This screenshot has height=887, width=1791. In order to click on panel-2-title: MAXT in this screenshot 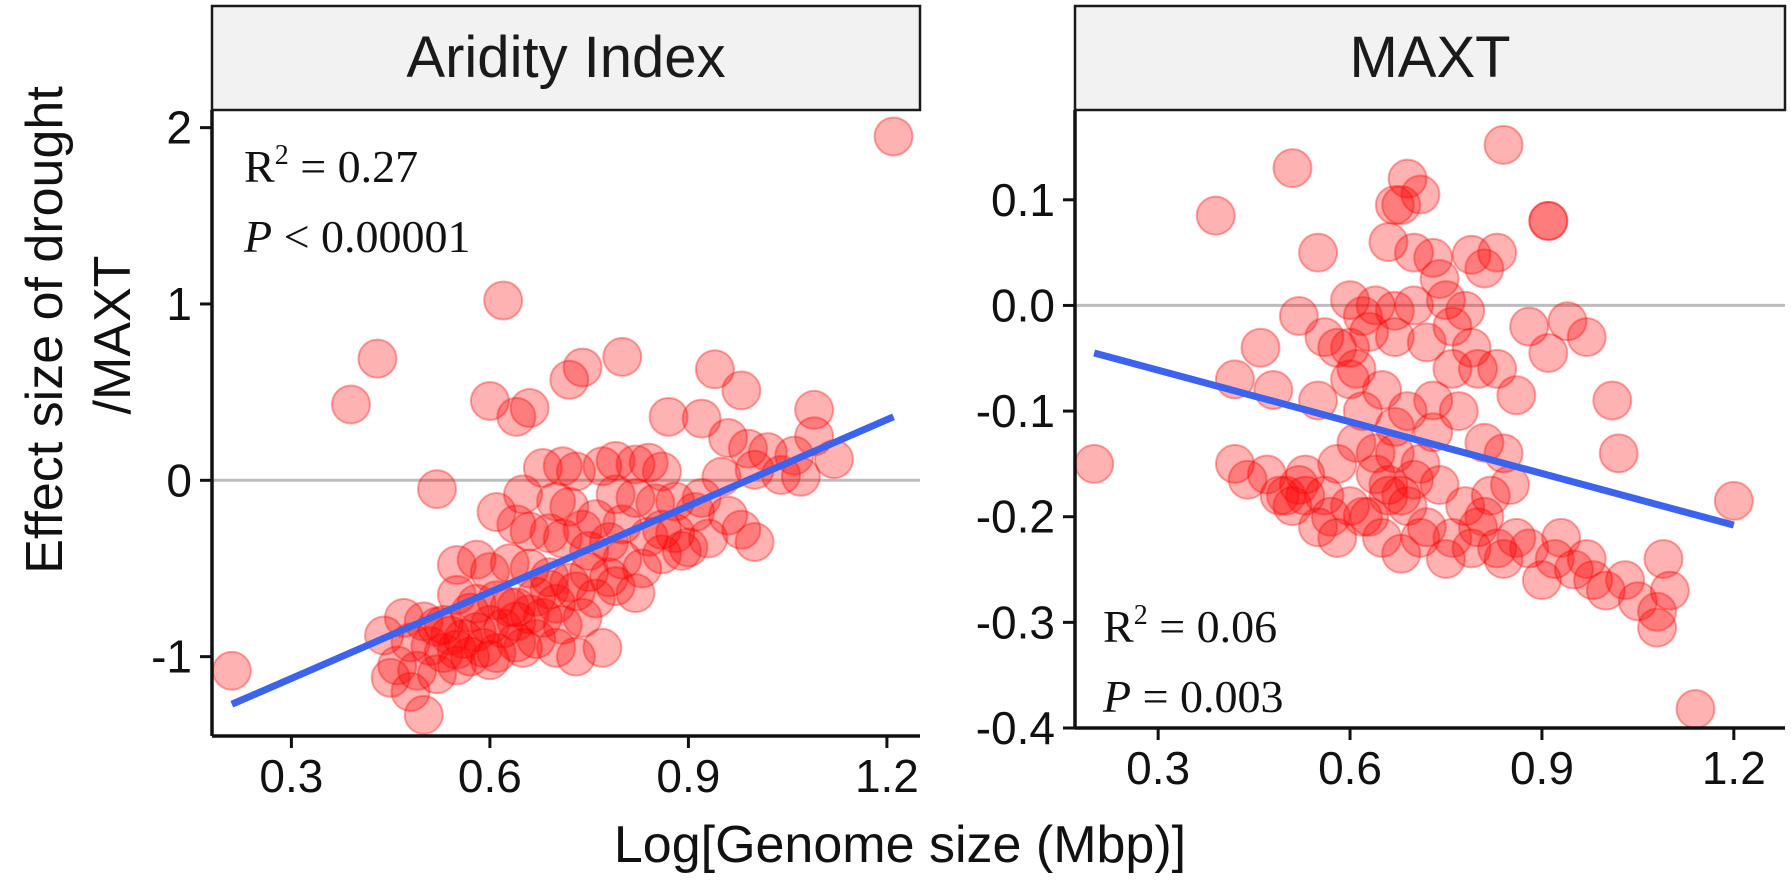, I will do `click(1429, 57)`.